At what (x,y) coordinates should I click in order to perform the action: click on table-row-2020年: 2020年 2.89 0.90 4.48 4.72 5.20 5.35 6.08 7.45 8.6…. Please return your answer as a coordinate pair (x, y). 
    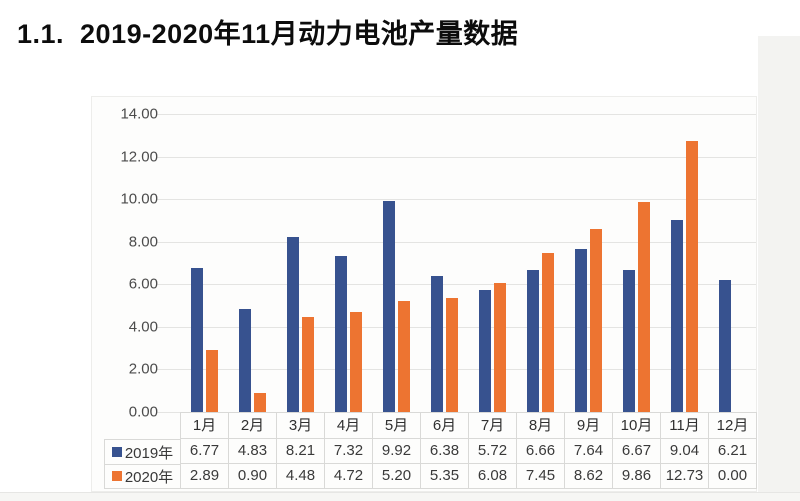
    Looking at the image, I should click on (430, 476).